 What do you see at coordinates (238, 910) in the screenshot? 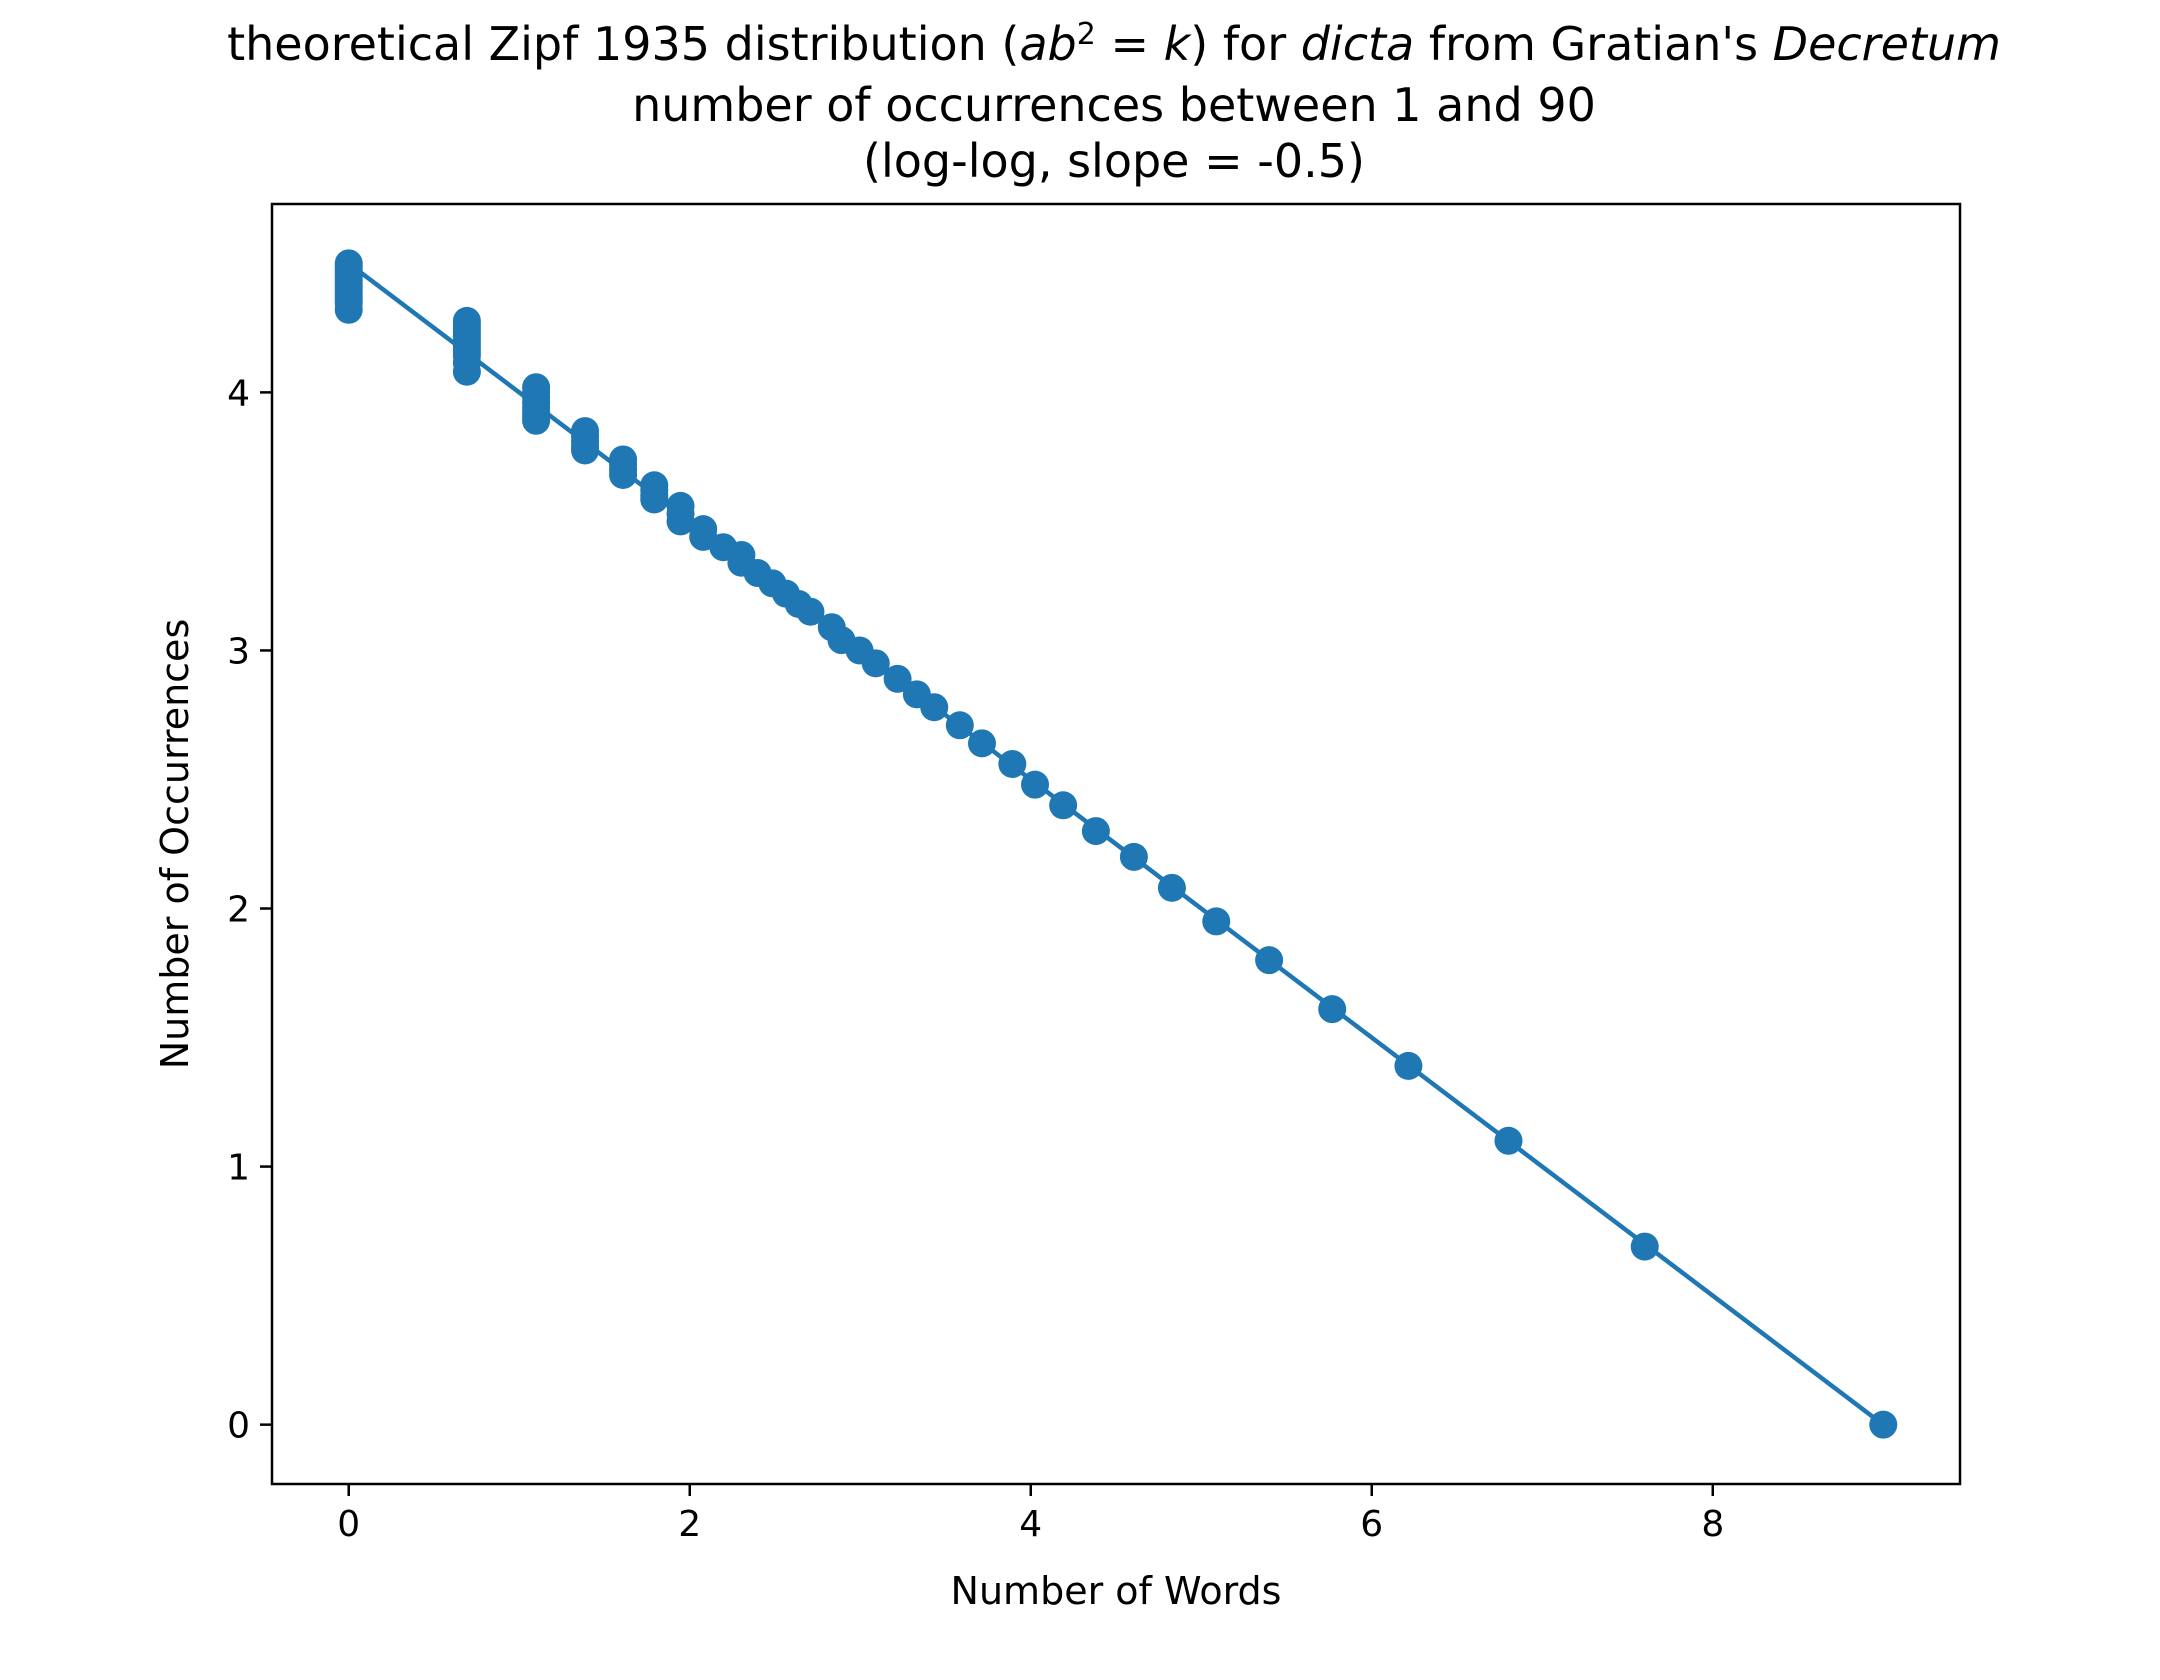
I see `y-tick-label: 2` at bounding box center [238, 910].